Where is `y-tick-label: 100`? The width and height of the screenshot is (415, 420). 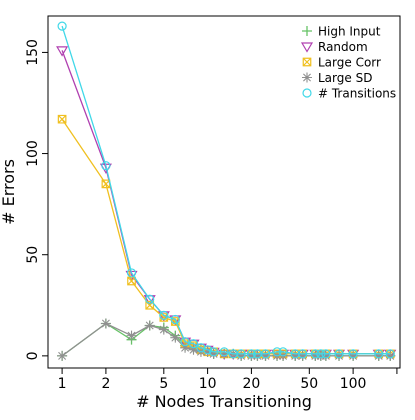 y-tick-label: 100 is located at coordinates (33, 153).